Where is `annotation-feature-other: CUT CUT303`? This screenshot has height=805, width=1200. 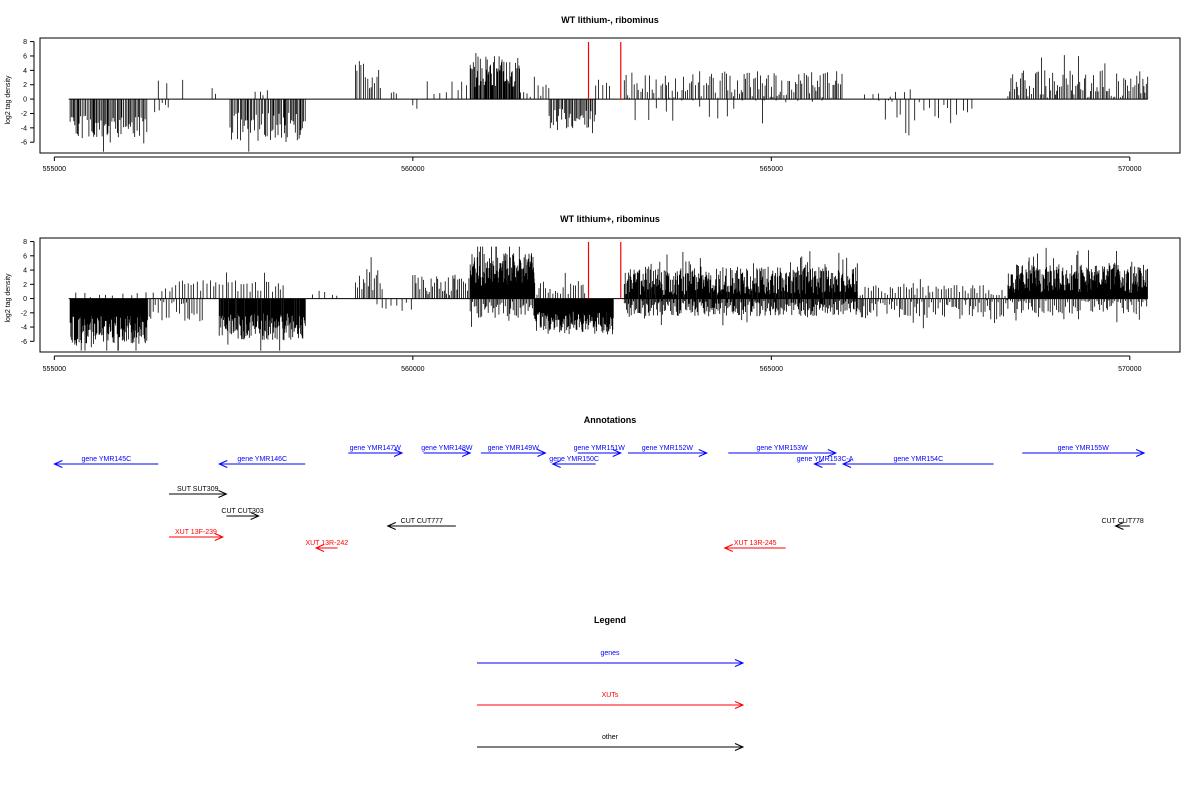
annotation-feature-other: CUT CUT303 is located at coordinates (242, 514).